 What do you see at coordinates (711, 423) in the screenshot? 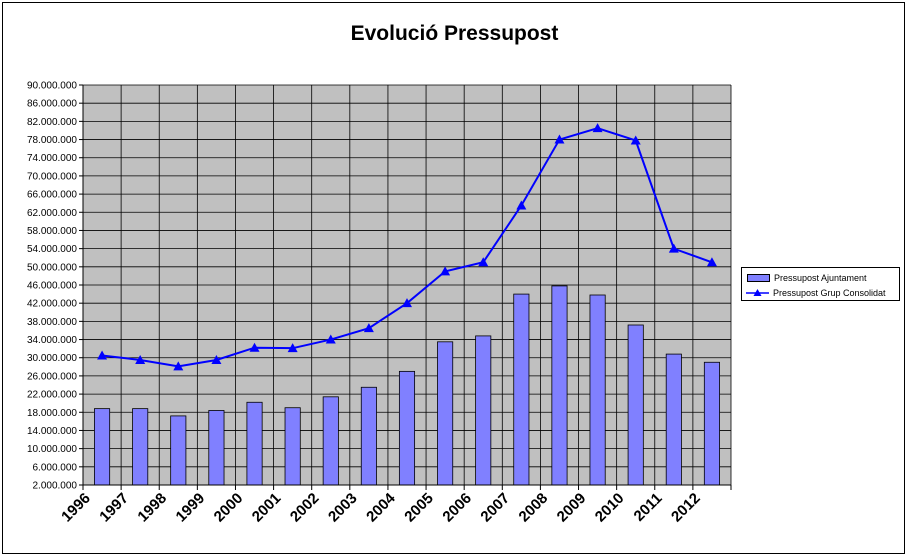
I see `bar-2012` at bounding box center [711, 423].